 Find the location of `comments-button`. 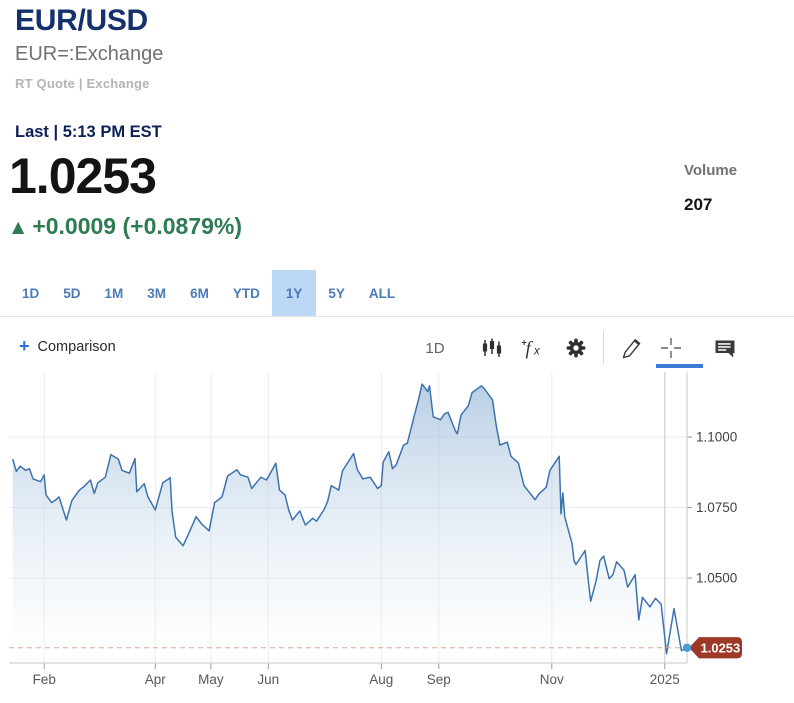

comments-button is located at coordinates (725, 348).